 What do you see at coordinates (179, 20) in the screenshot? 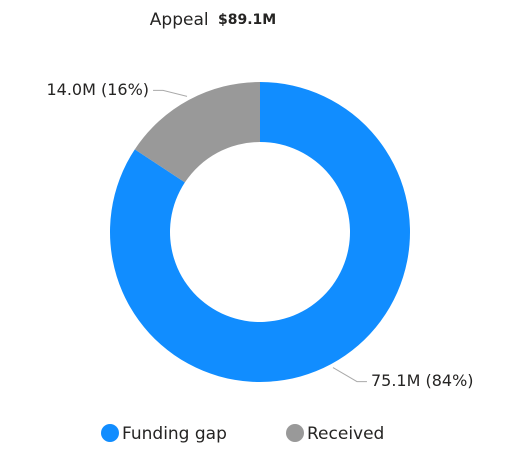
I see `title-text: Appeal` at bounding box center [179, 20].